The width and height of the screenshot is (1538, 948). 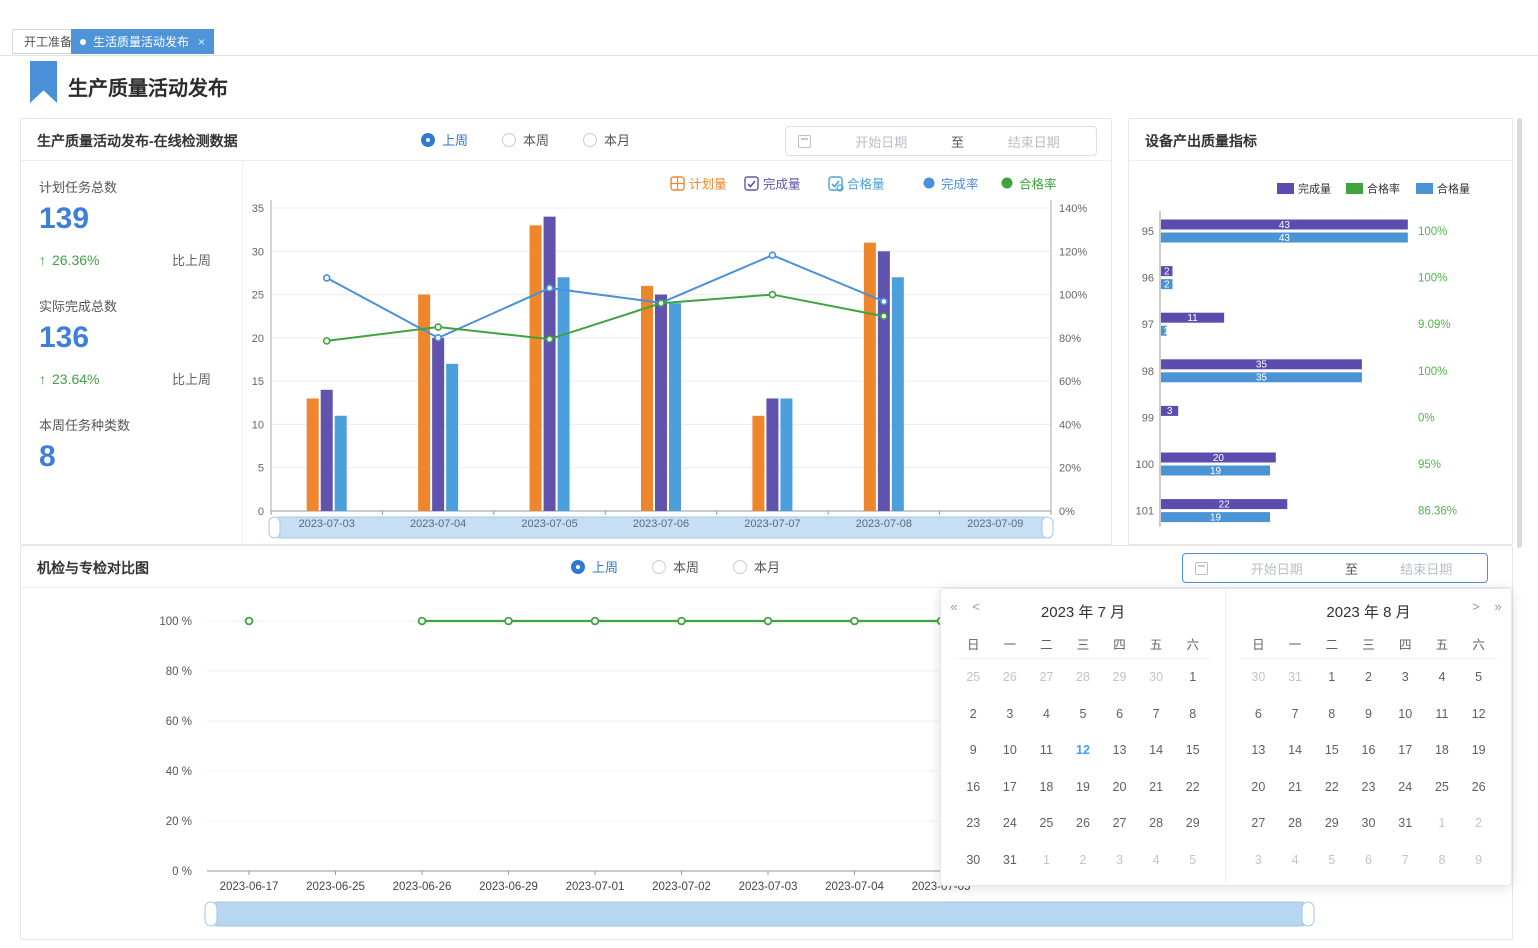 I want to click on close-icon: ×, so click(x=202, y=41).